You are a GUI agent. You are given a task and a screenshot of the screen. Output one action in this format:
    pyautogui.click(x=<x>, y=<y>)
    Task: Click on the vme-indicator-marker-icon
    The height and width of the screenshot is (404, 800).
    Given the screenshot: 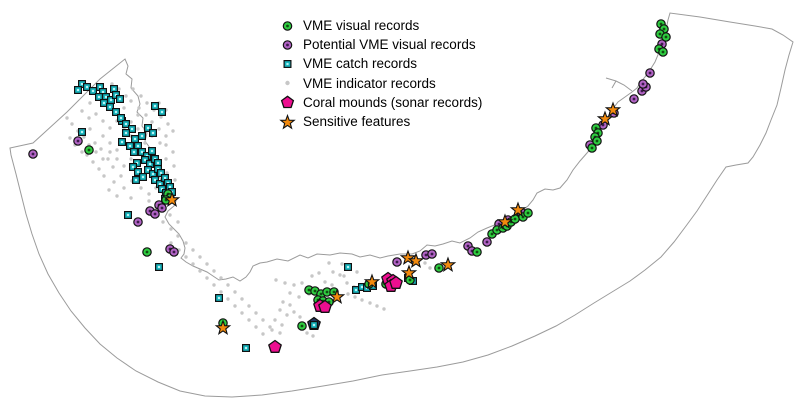 What is the action you would take?
    pyautogui.click(x=287, y=83)
    